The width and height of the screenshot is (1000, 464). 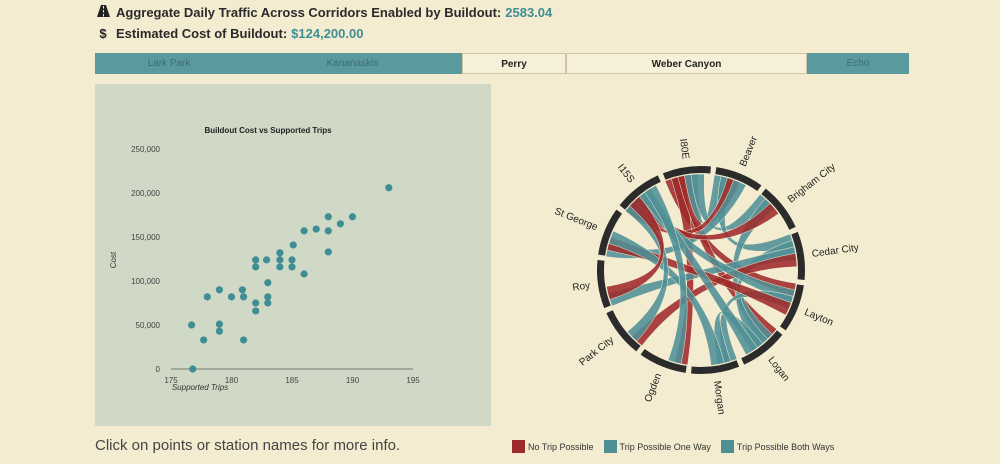 What do you see at coordinates (686, 63) in the screenshot?
I see `tab-weber-canyon: Weber Canyon` at bounding box center [686, 63].